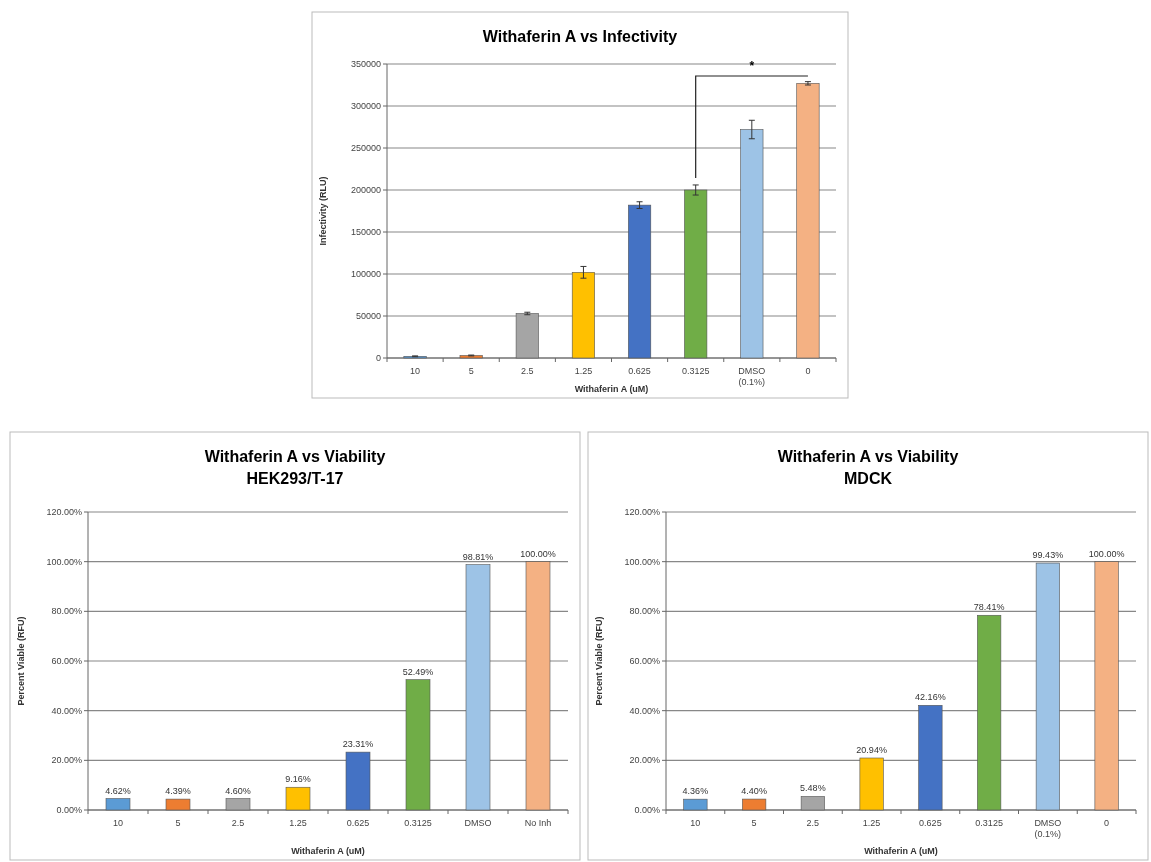 The height and width of the screenshot is (862, 1151). What do you see at coordinates (238, 790) in the screenshot?
I see `data-label: 4.60%` at bounding box center [238, 790].